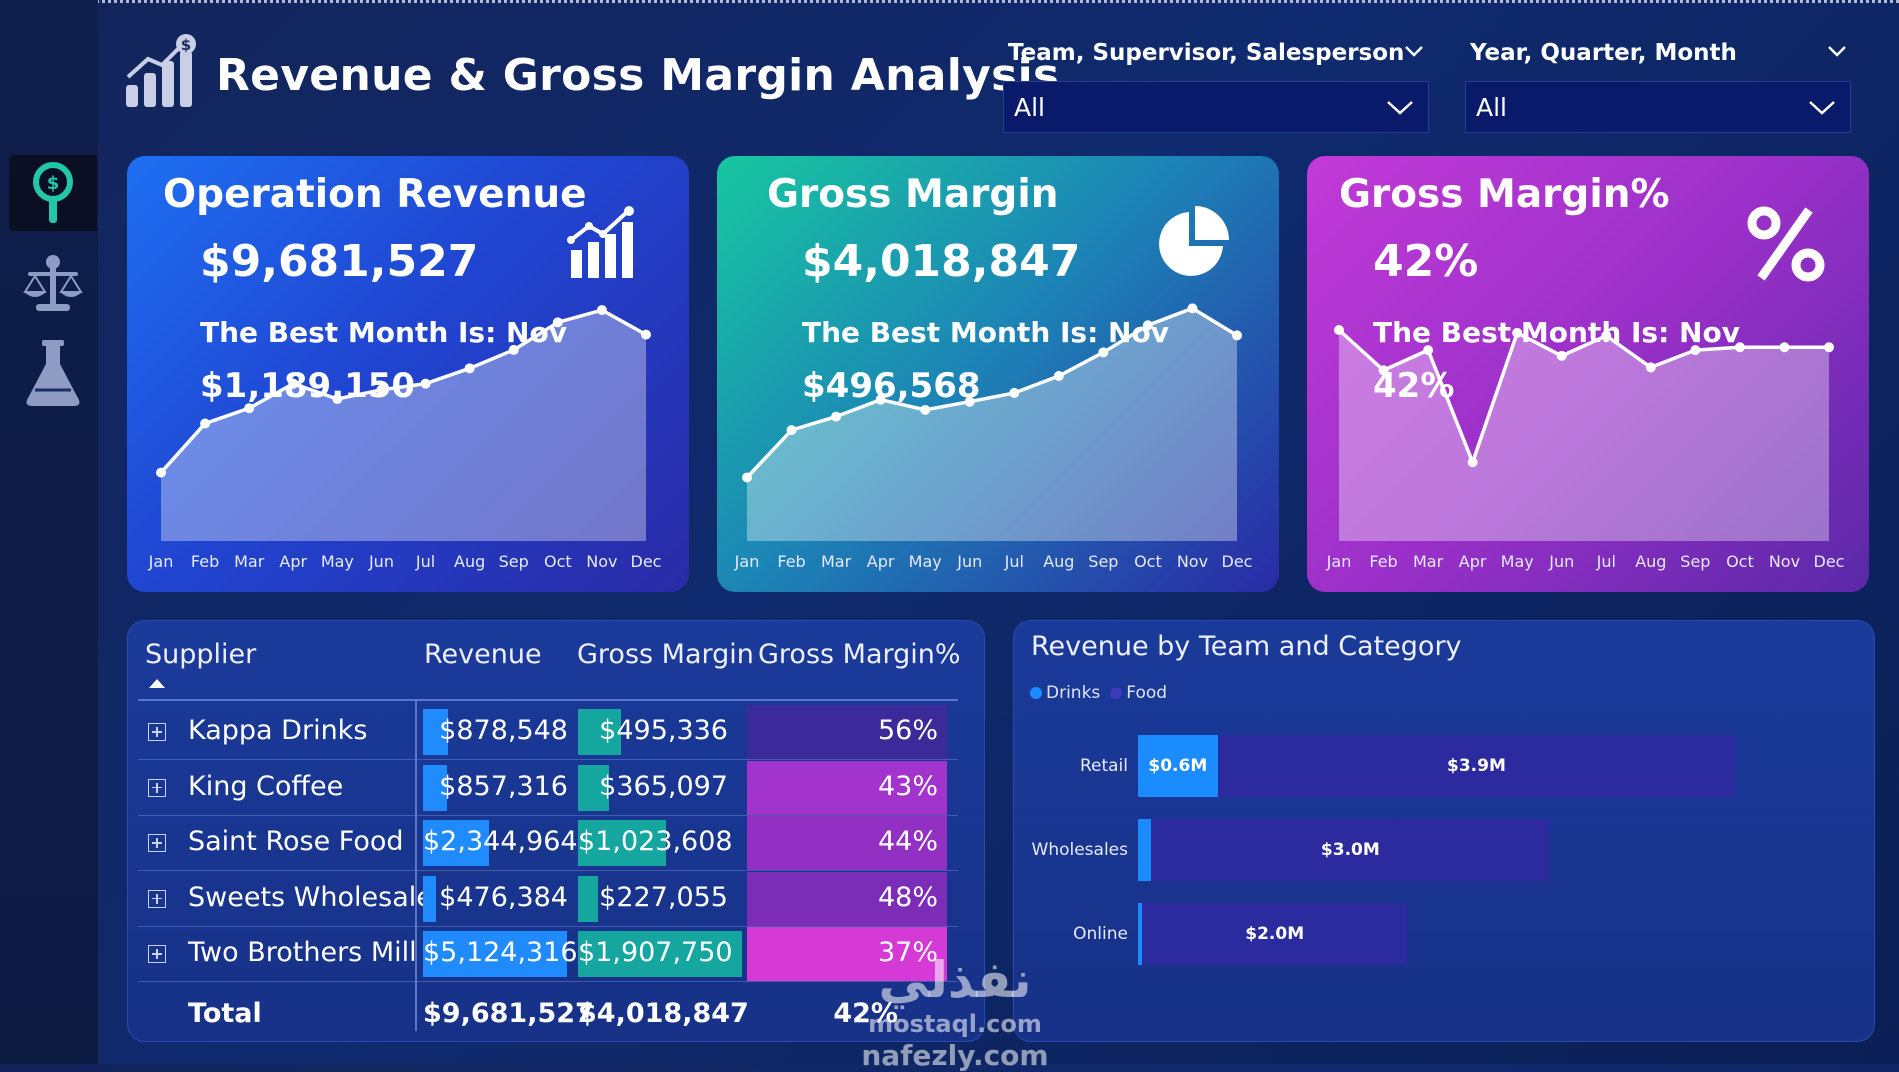 This screenshot has height=1072, width=1899. What do you see at coordinates (1178, 766) in the screenshot?
I see `bar-retail-drinks` at bounding box center [1178, 766].